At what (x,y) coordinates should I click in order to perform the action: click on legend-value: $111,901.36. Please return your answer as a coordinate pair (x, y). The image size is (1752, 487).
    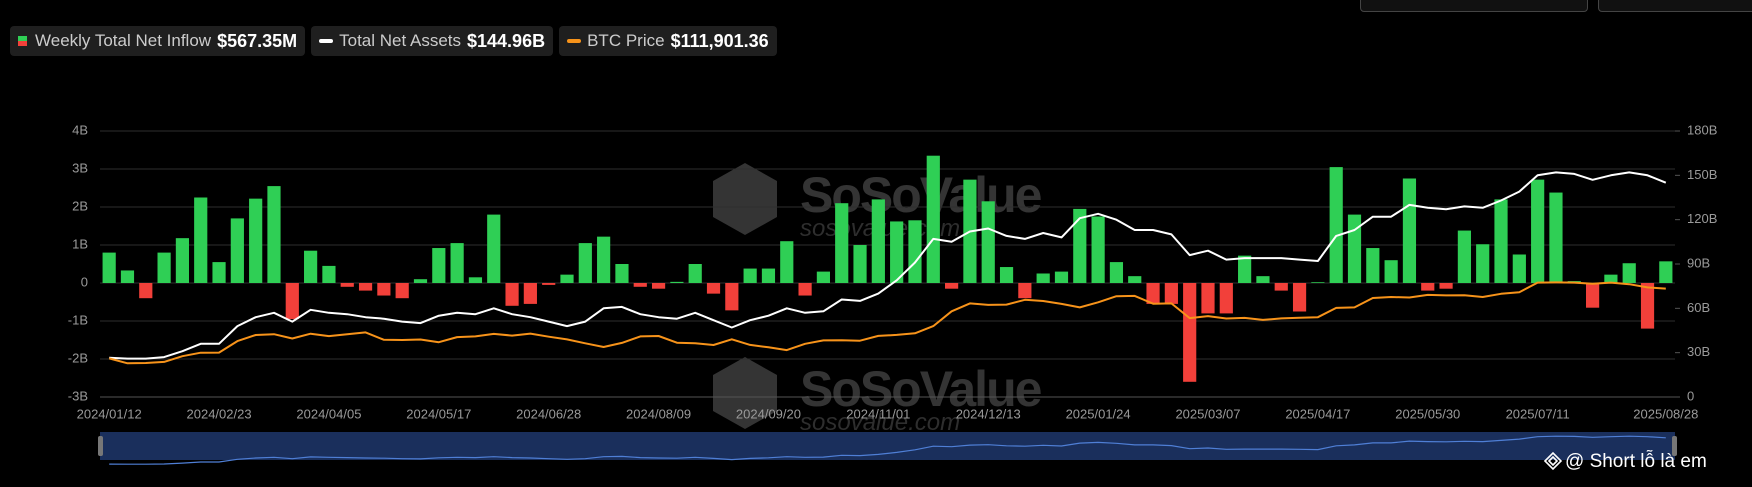
    Looking at the image, I should click on (719, 40).